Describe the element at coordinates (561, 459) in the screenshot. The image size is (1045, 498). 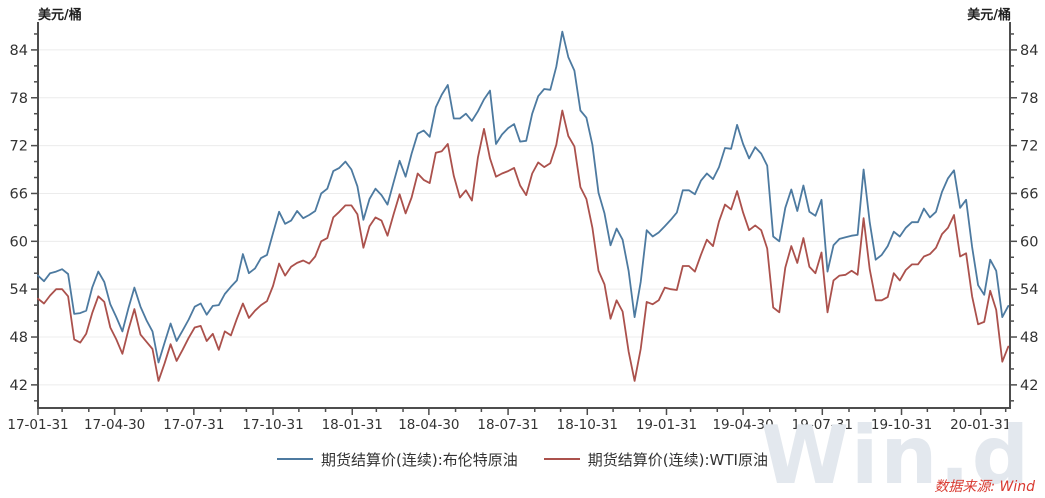
I see `wti-line-swatch-icon` at that location.